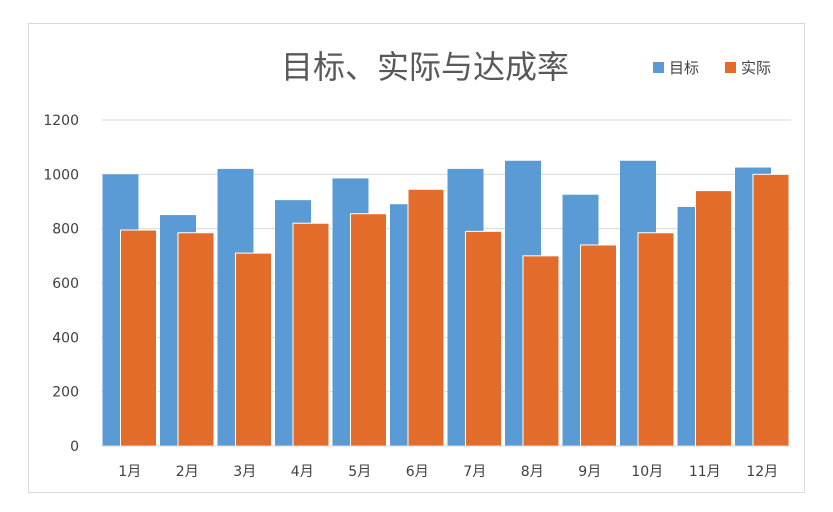  Describe the element at coordinates (589, 472) in the screenshot. I see `x-tick-label: 9月` at that location.